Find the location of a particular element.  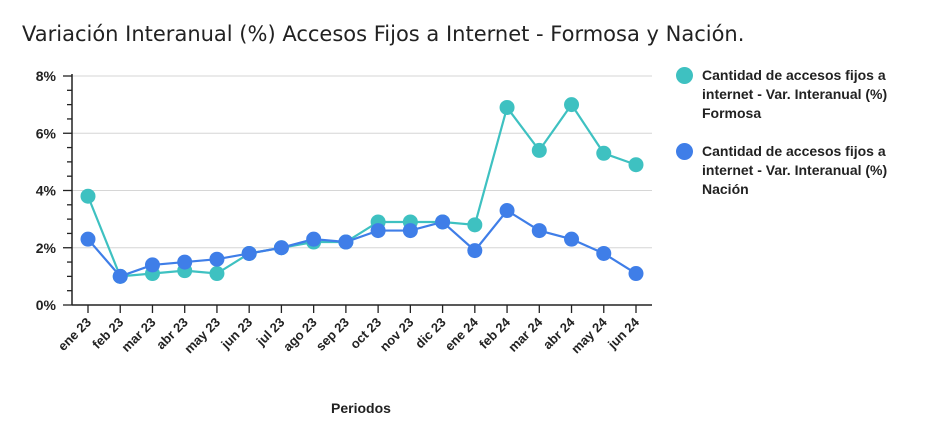

y-tick-label: 2% is located at coordinates (46, 248).